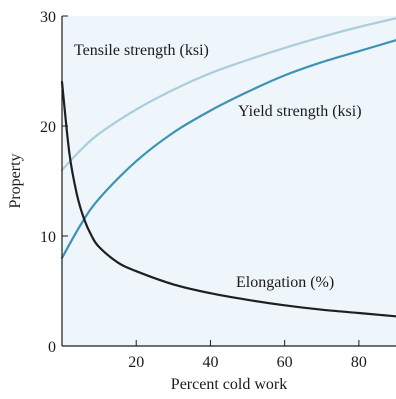 Image resolution: width=396 pixels, height=399 pixels. What do you see at coordinates (141, 50) in the screenshot?
I see `series-label-tensile-strength: Tensile strength (ksi)` at bounding box center [141, 50].